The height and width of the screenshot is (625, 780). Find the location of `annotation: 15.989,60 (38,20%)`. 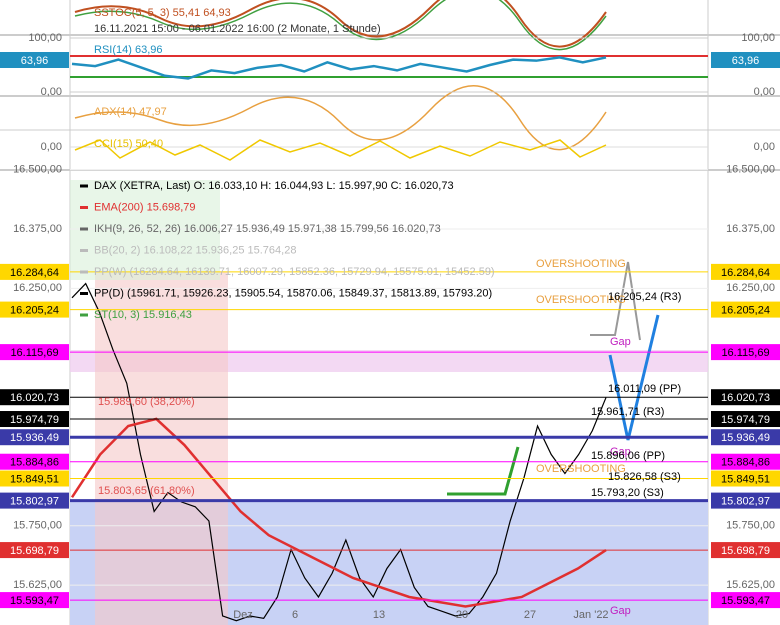

annotation: 15.989,60 (38,20%) is located at coordinates (146, 402).